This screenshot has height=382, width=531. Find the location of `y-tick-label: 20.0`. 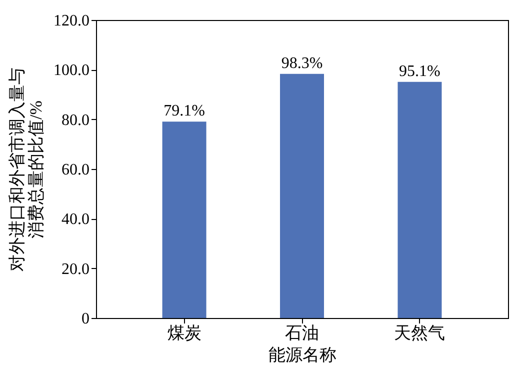

y-tick-label: 20.0 is located at coordinates (76, 269).